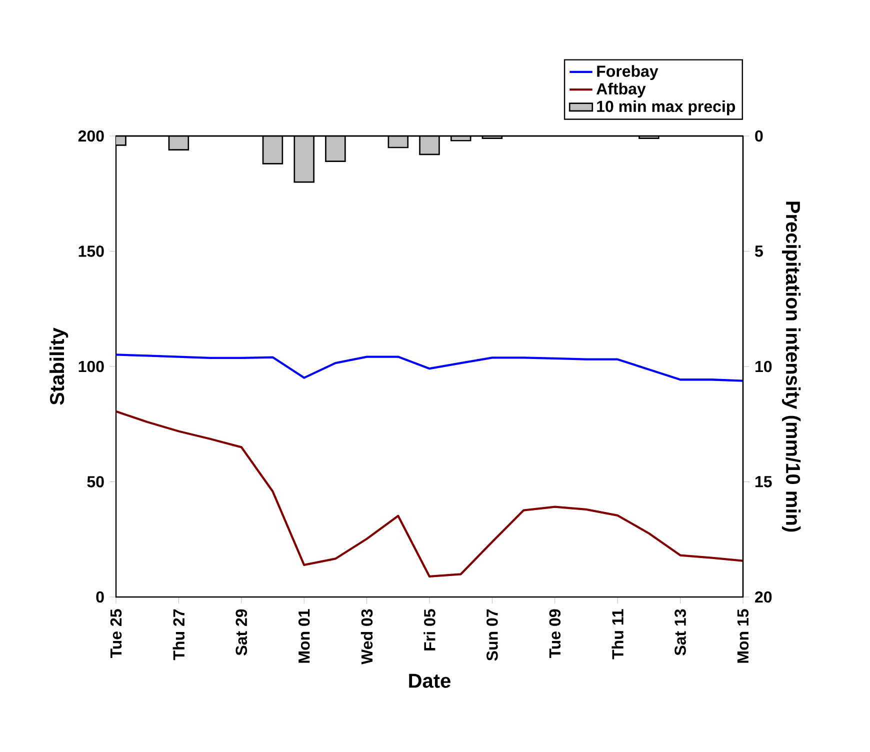 Image resolution: width=870 pixels, height=752 pixels. Describe the element at coordinates (429, 681) in the screenshot. I see `x-axis-title: Date` at that location.